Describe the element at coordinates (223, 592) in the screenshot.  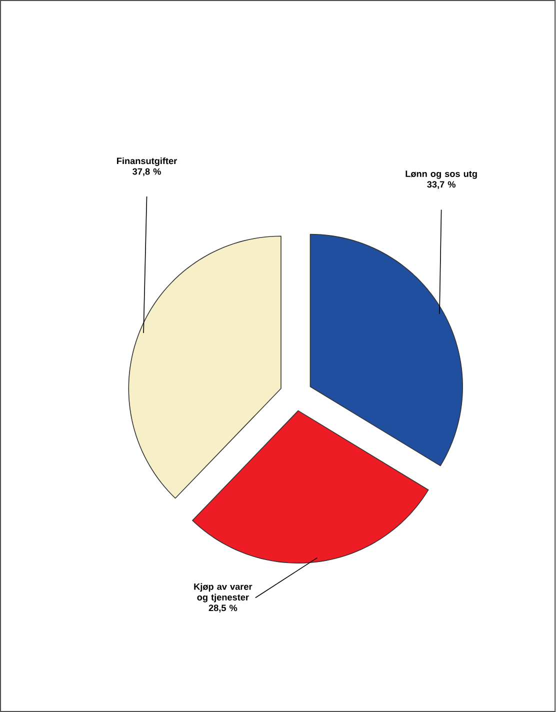
I see `slice-label: Kjøp av varer og tjenester` at that location.